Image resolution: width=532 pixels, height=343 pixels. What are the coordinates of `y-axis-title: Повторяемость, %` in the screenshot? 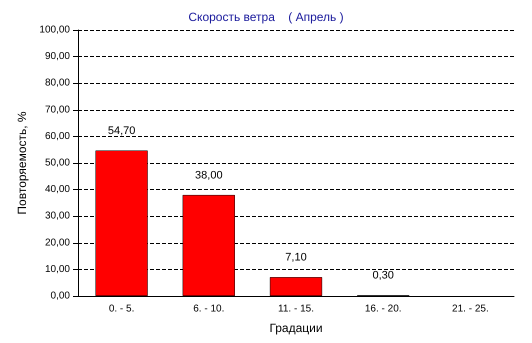 It's located at (22, 163).